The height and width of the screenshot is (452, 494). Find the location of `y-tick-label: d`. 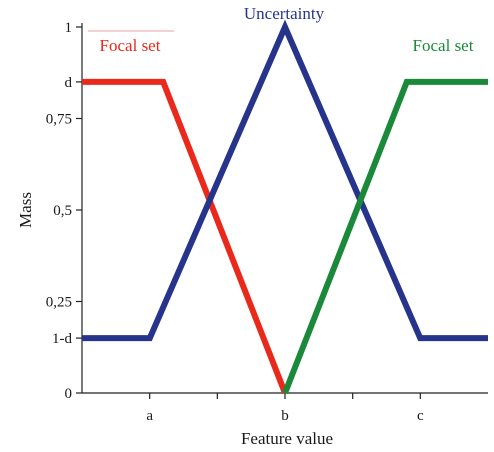

y-tick-label: d is located at coordinates (69, 83).